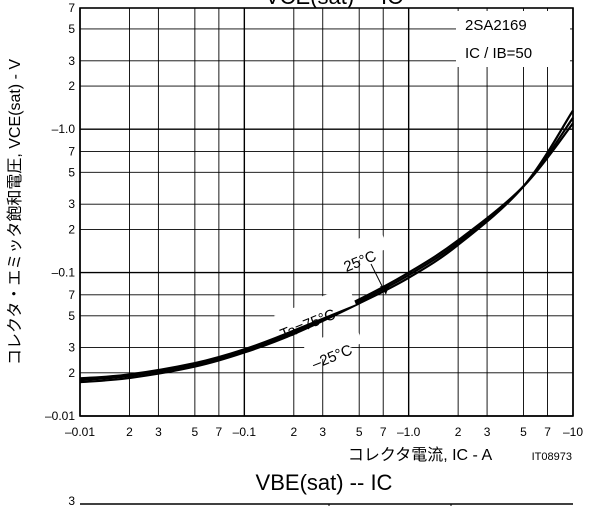  I want to click on chart2-y-tick: 3, so click(71, 500).